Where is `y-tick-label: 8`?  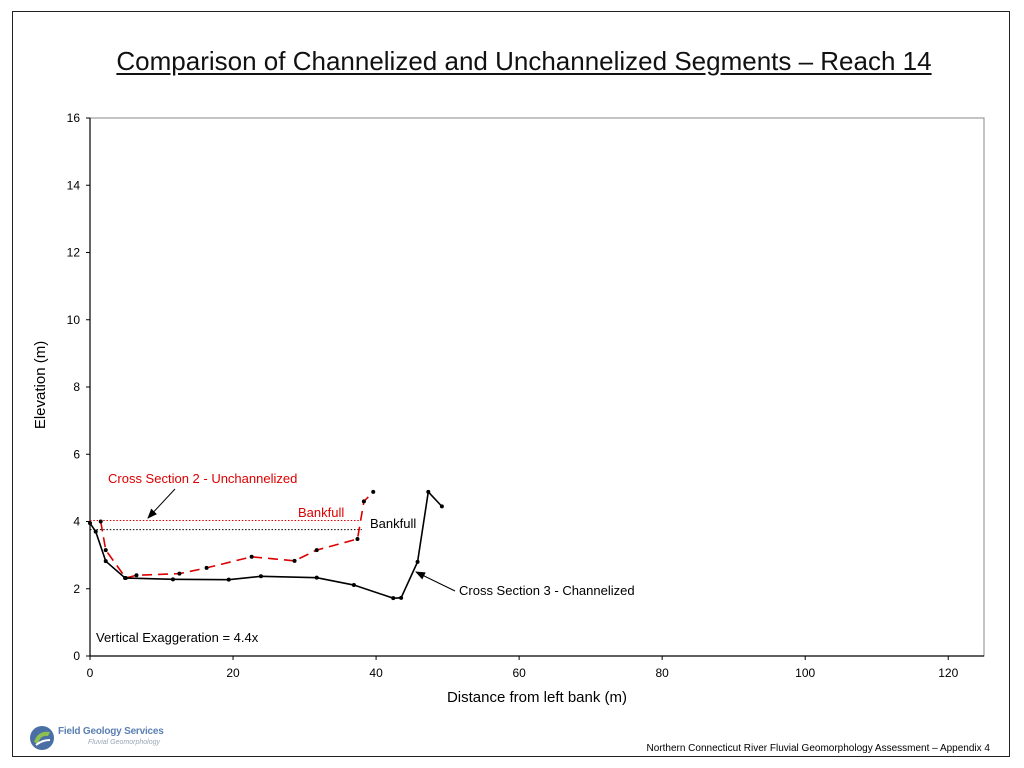
y-tick-label: 8 is located at coordinates (76, 387).